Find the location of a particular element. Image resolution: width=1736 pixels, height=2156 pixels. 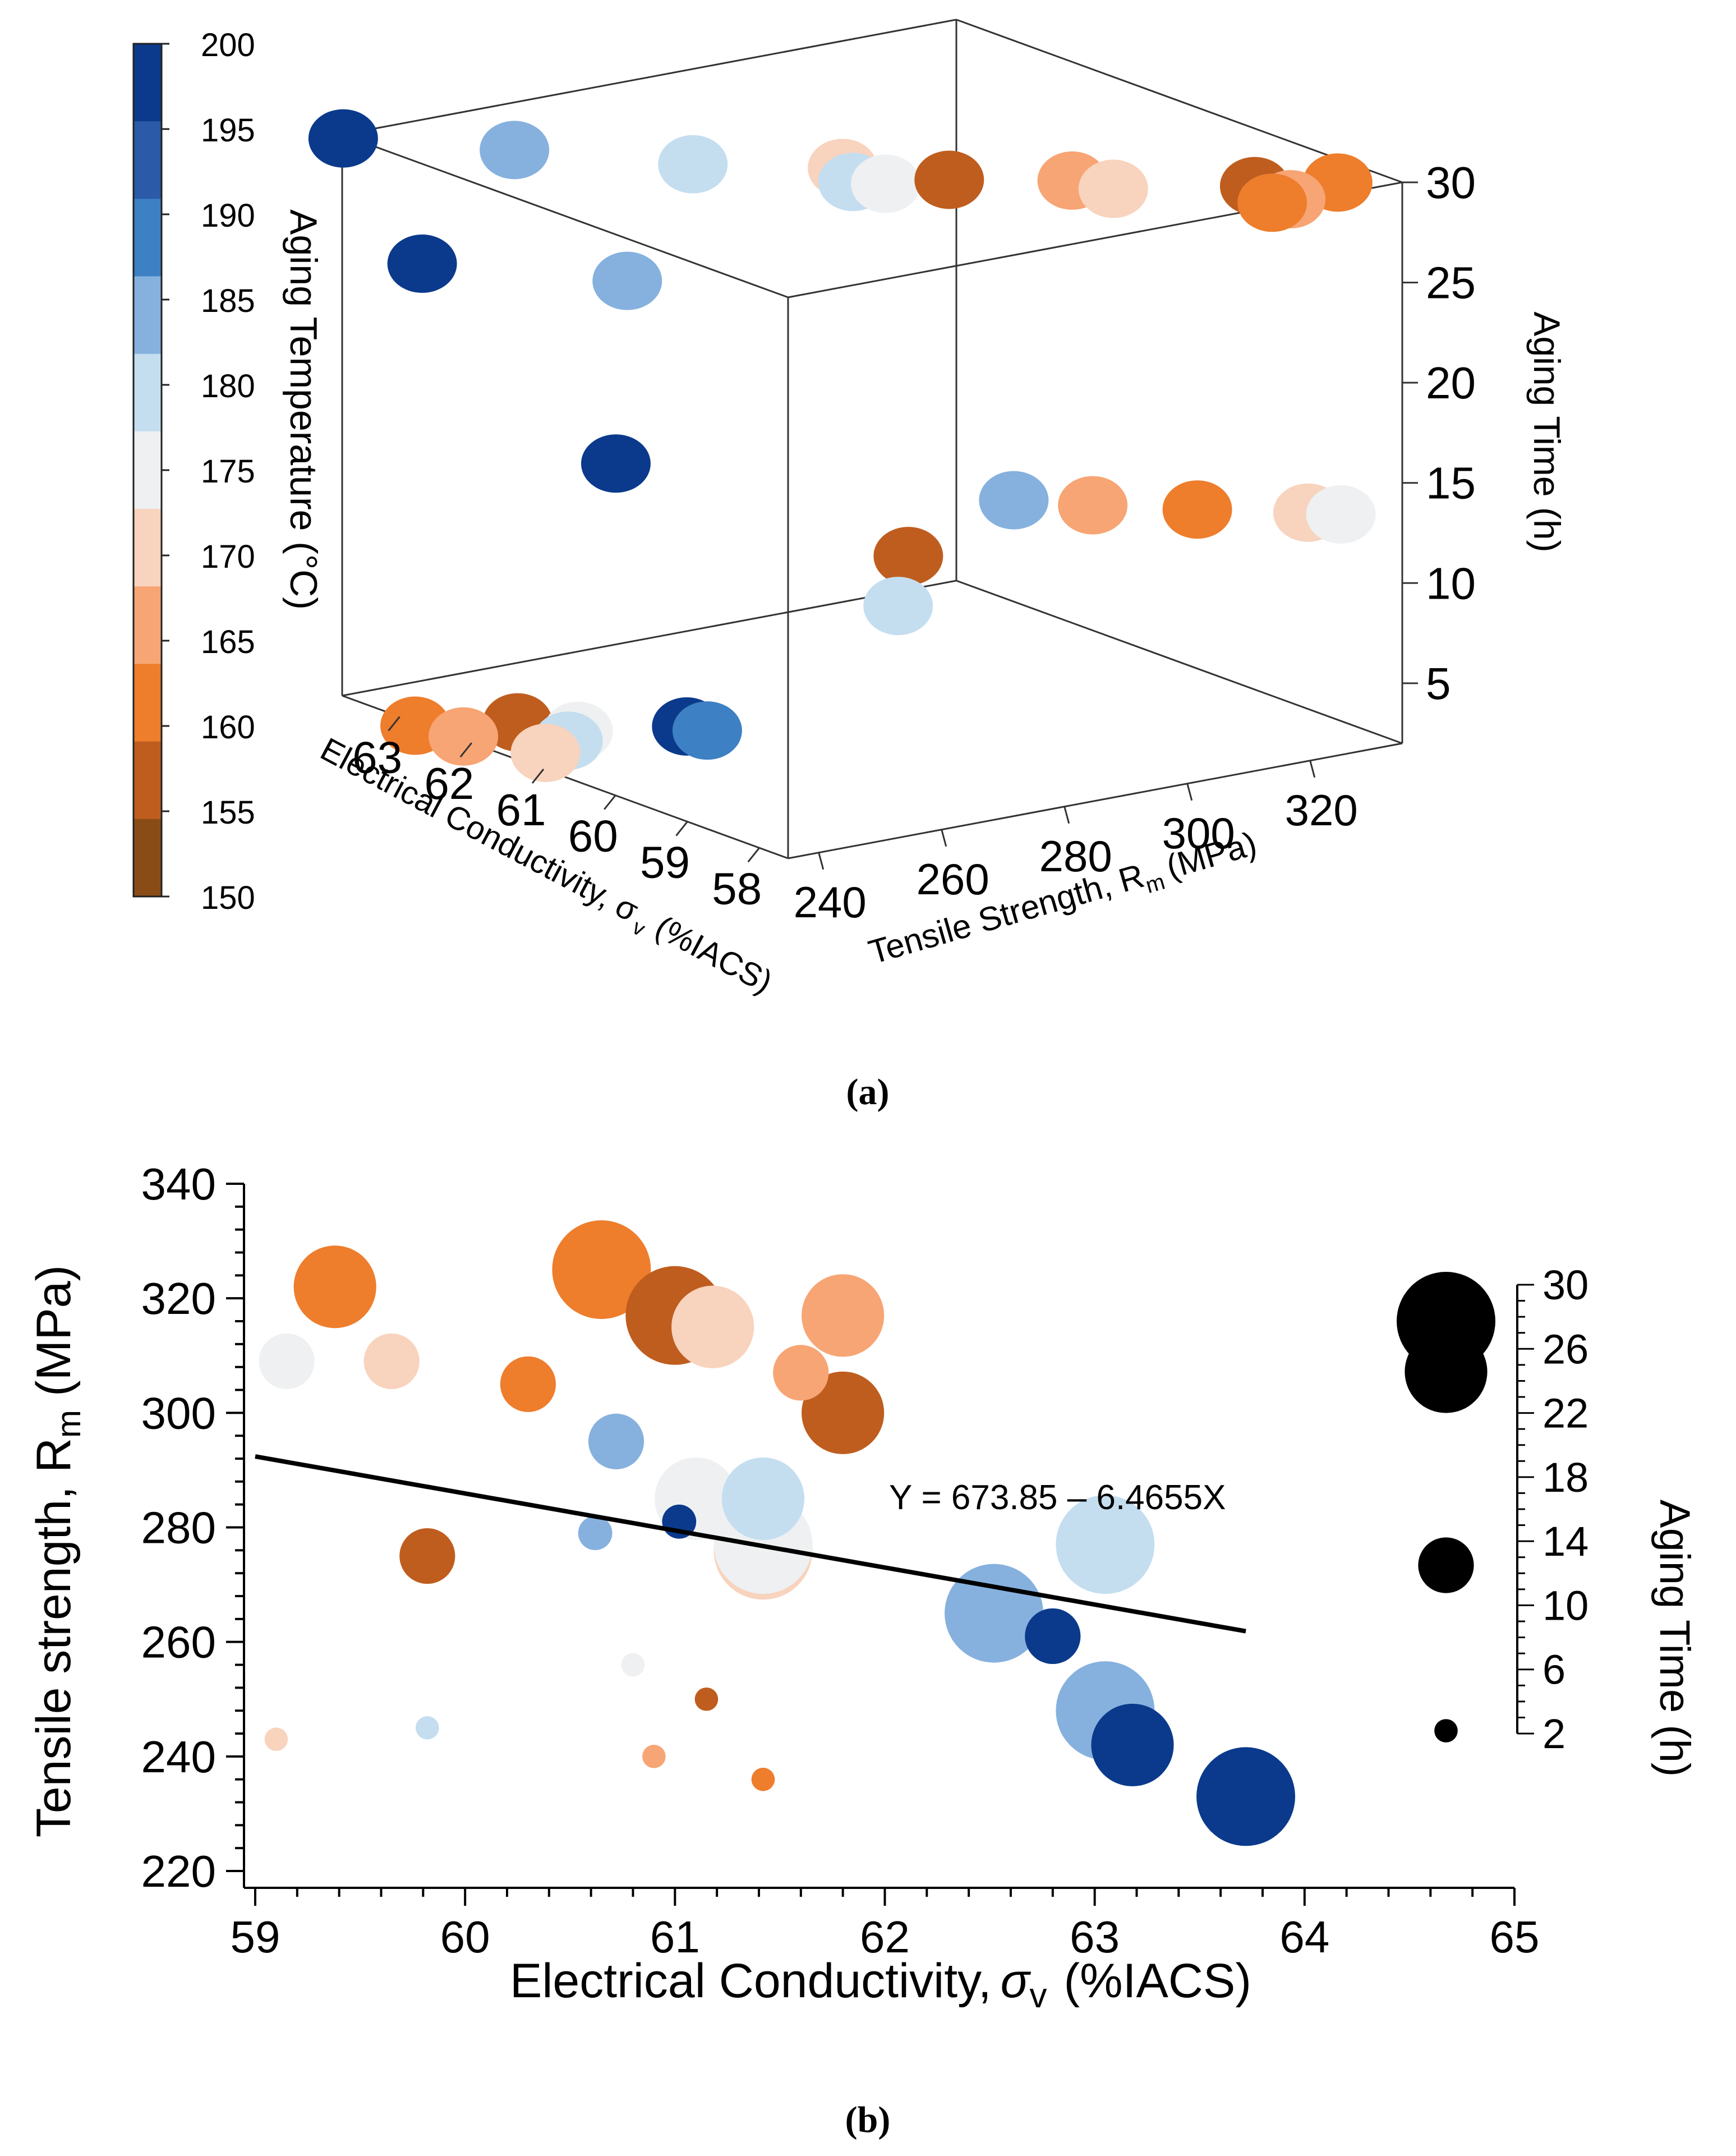

colorbar-tick-label: 200 is located at coordinates (228, 45).